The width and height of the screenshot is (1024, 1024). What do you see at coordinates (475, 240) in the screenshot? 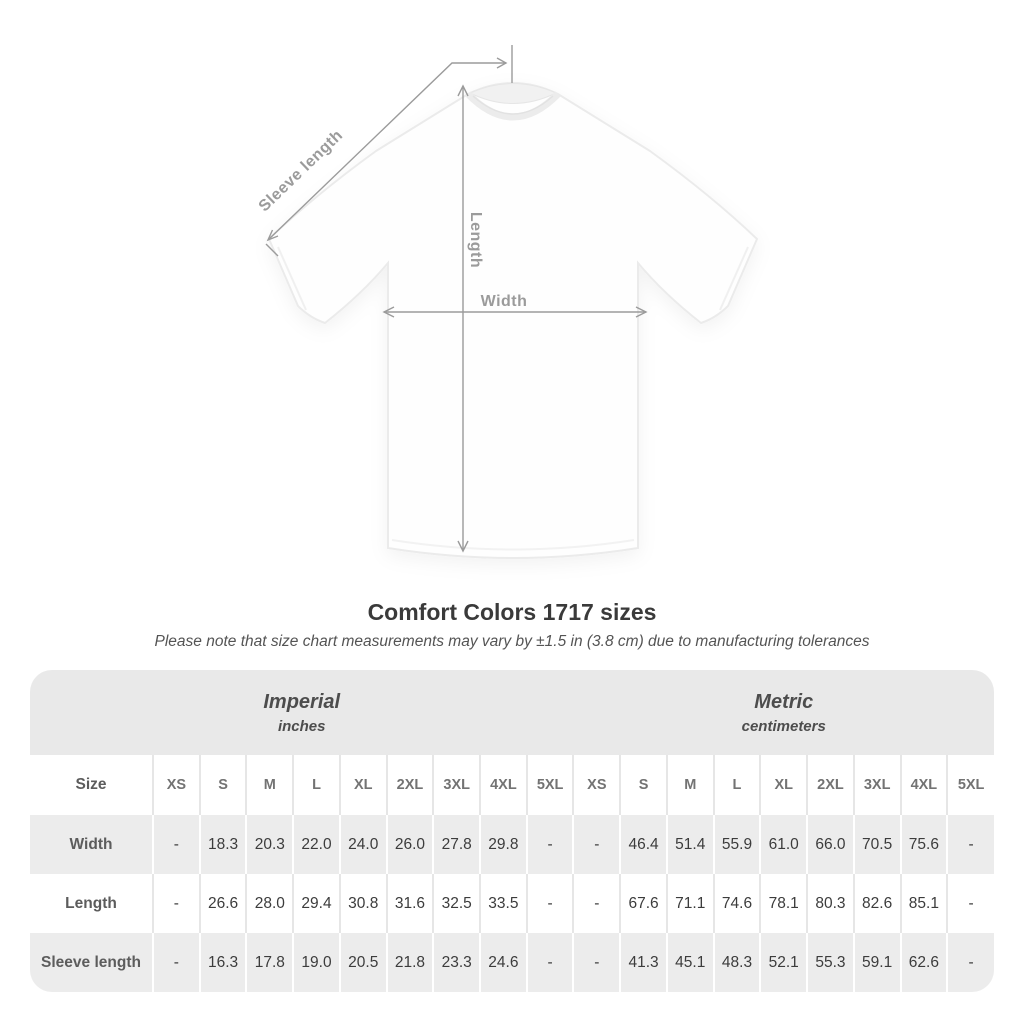
I see `length-label: Length` at bounding box center [475, 240].